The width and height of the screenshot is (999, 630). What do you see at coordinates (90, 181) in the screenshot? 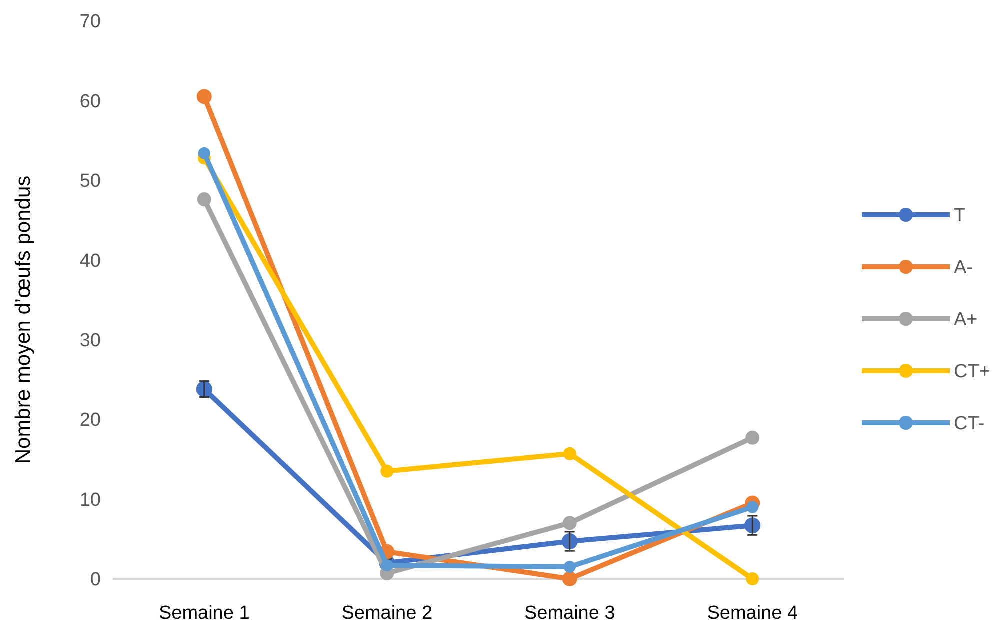
I see `y-tick-label: 50` at bounding box center [90, 181].